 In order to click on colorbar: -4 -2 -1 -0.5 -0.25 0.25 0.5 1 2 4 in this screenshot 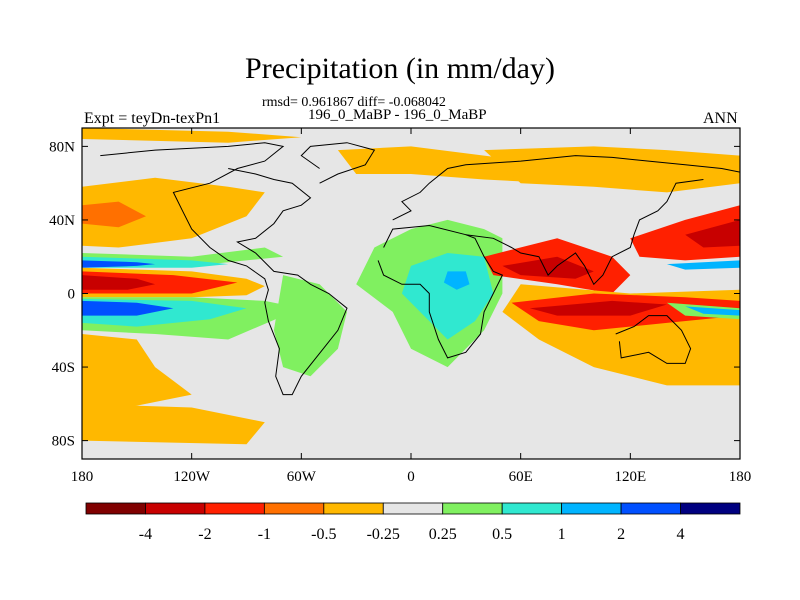, I will do `click(413, 522)`.